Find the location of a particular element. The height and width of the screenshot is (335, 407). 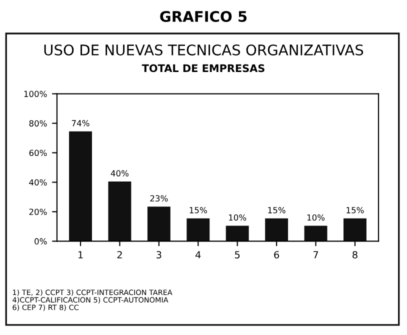

text: GRAFICO 5 is located at coordinates (203, 16).